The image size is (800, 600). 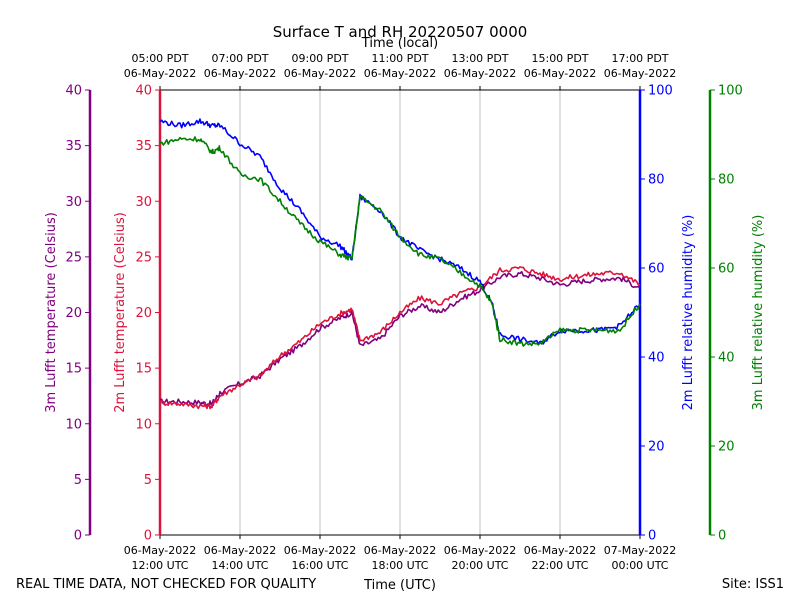 What do you see at coordinates (726, 447) in the screenshot?
I see `y-tick-label-rh3: 20` at bounding box center [726, 447].